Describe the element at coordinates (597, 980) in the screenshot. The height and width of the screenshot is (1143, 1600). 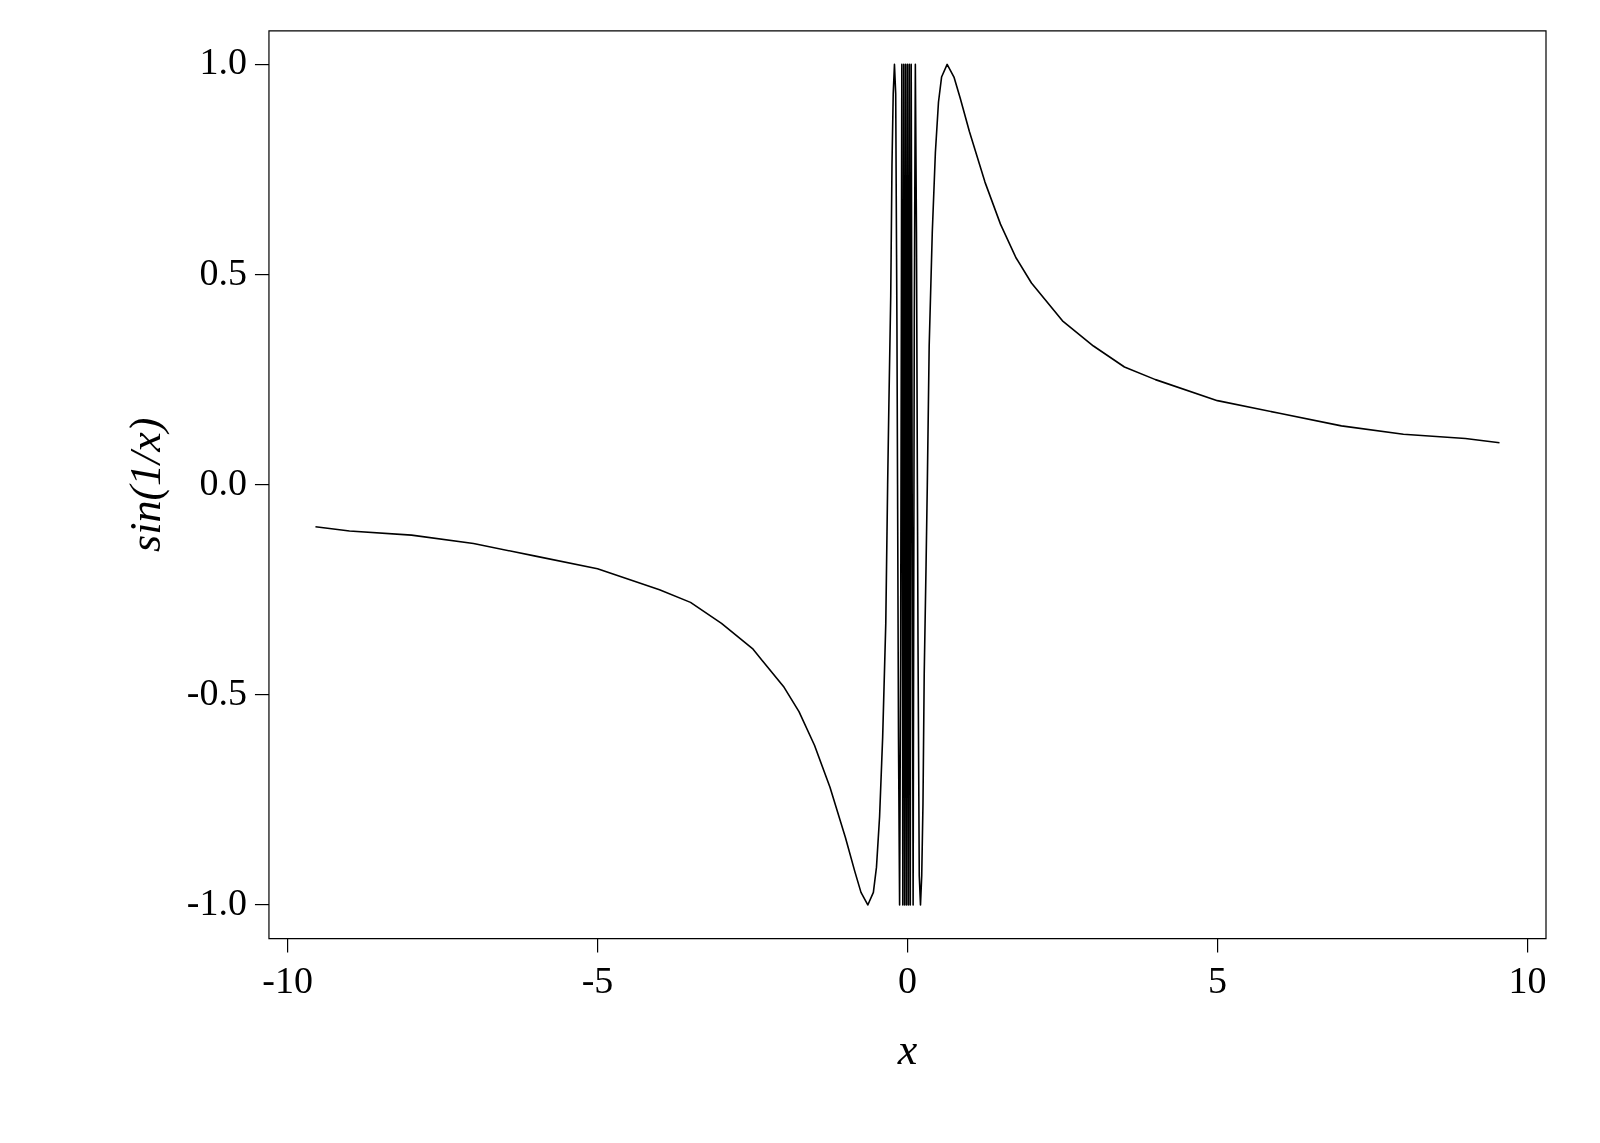
I see `x-tick-label: -5` at that location.